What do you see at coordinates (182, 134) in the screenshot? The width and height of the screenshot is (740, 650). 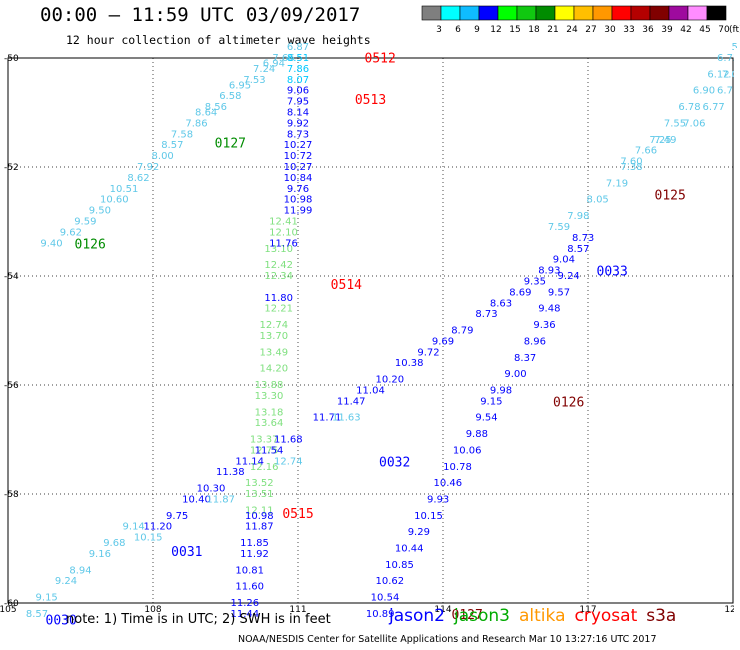 I see `wave-height-value: 7.58` at bounding box center [182, 134].